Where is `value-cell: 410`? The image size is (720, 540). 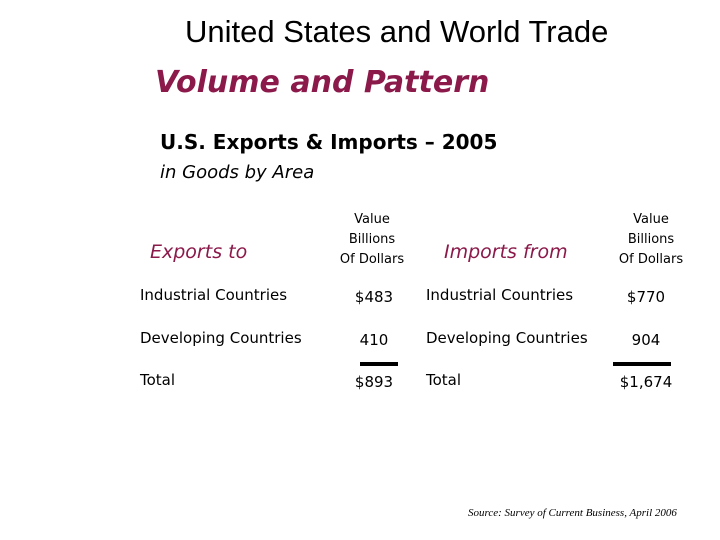 value-cell: 410 is located at coordinates (374, 340).